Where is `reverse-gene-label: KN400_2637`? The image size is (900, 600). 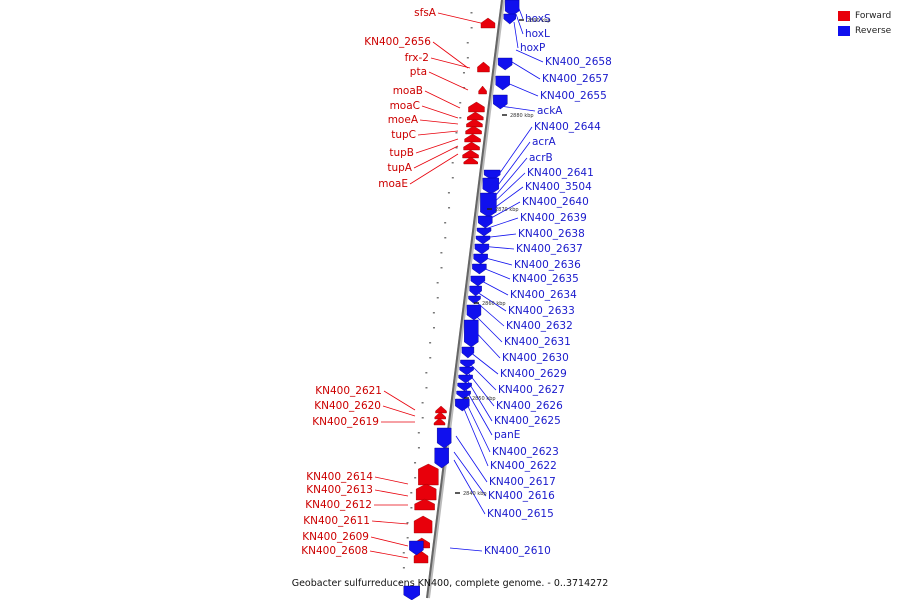
reverse-gene-label: KN400_2637 is located at coordinates (549, 249).